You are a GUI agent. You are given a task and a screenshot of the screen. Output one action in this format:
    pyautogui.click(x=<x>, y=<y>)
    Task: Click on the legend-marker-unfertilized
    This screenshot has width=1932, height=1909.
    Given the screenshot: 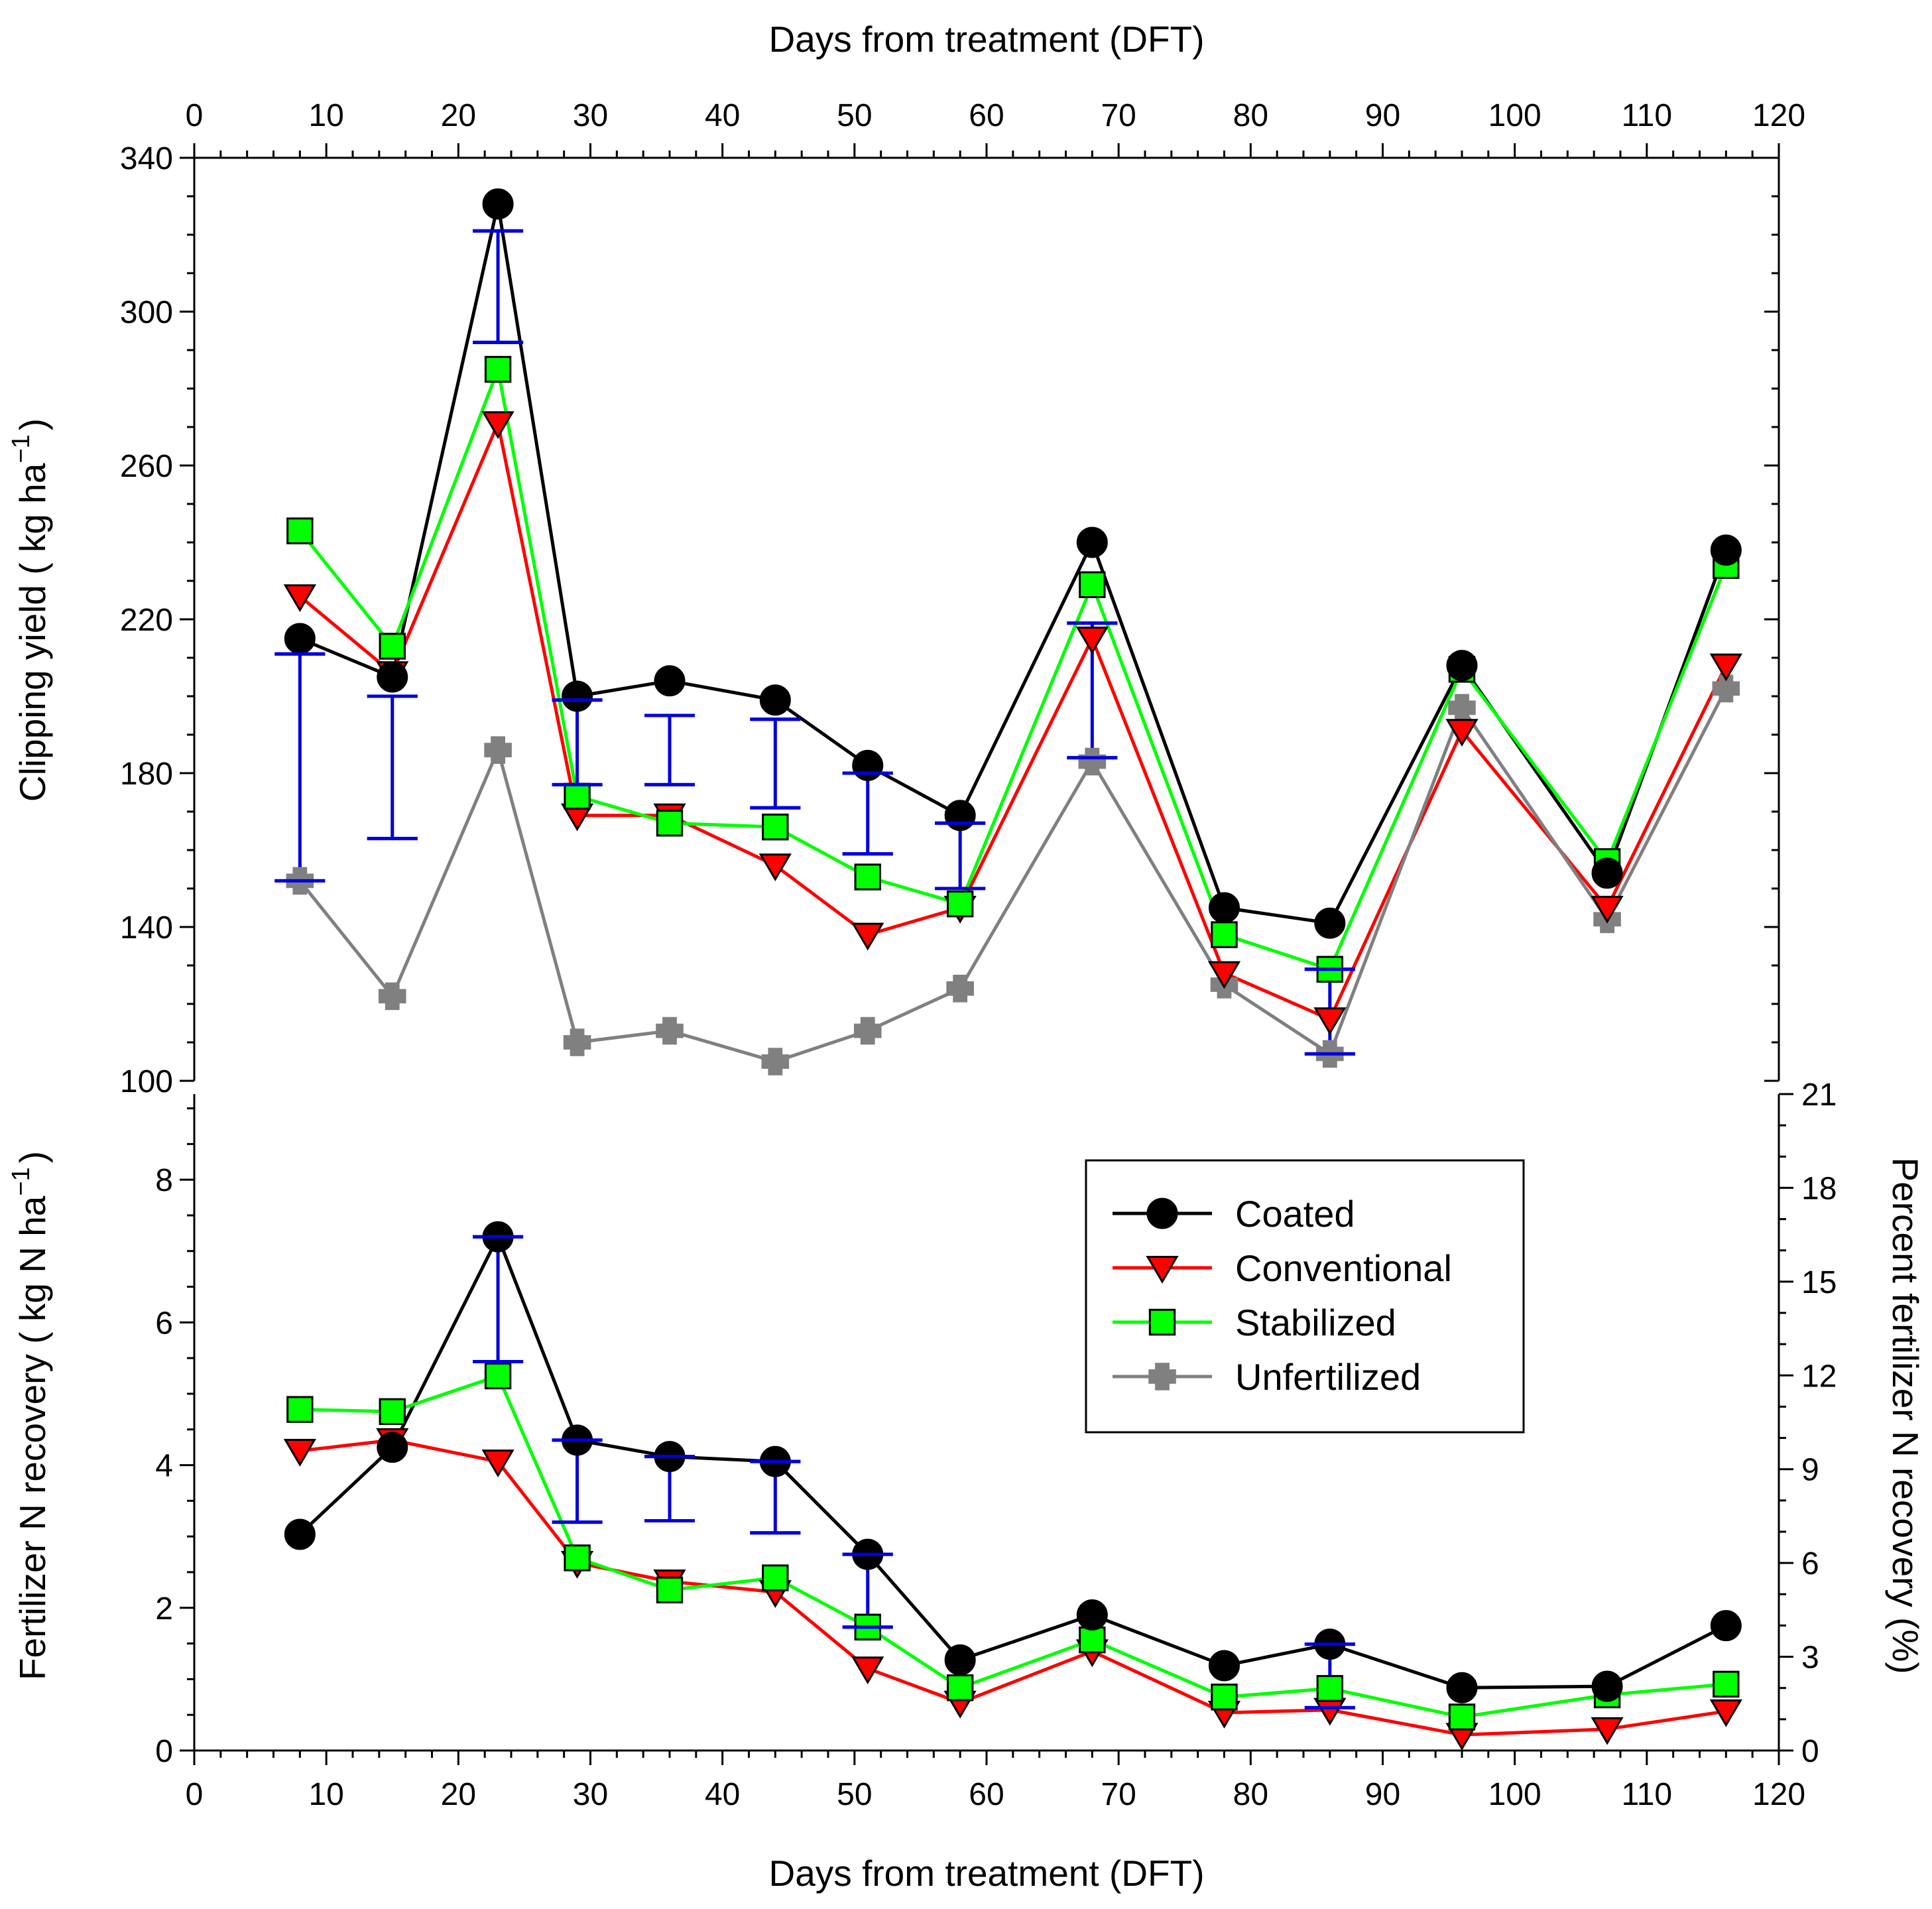 What is the action you would take?
    pyautogui.click(x=1162, y=1377)
    